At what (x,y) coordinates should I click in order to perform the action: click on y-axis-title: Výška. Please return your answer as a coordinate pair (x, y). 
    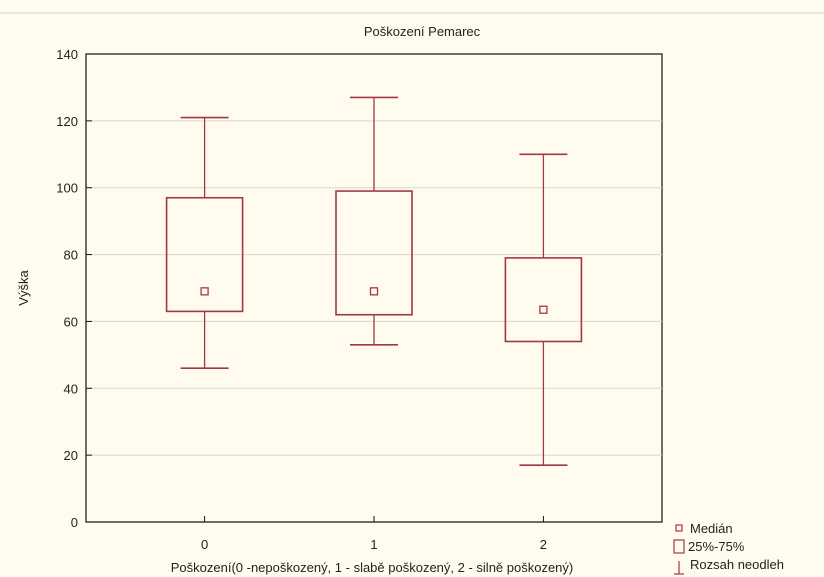
    Looking at the image, I should click on (23, 288).